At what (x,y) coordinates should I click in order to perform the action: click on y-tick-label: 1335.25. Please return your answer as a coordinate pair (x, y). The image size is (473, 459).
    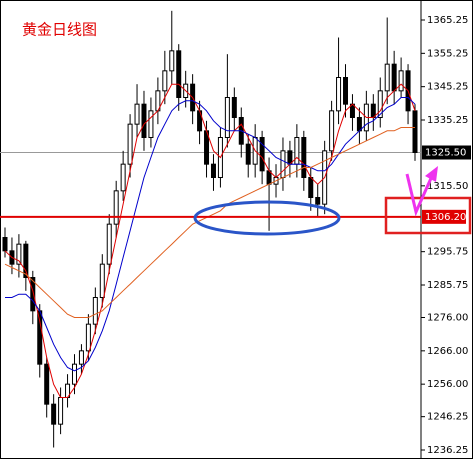
    Looking at the image, I should click on (447, 120).